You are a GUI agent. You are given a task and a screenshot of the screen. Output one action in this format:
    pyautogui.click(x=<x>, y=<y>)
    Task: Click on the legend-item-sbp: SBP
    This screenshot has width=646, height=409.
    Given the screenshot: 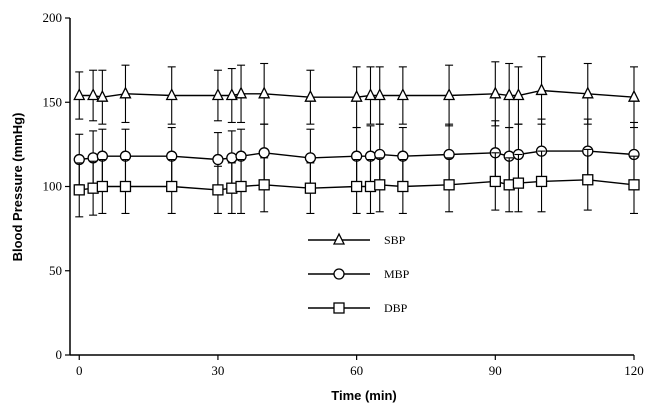 What is the action you would take?
    pyautogui.click(x=357, y=239)
    